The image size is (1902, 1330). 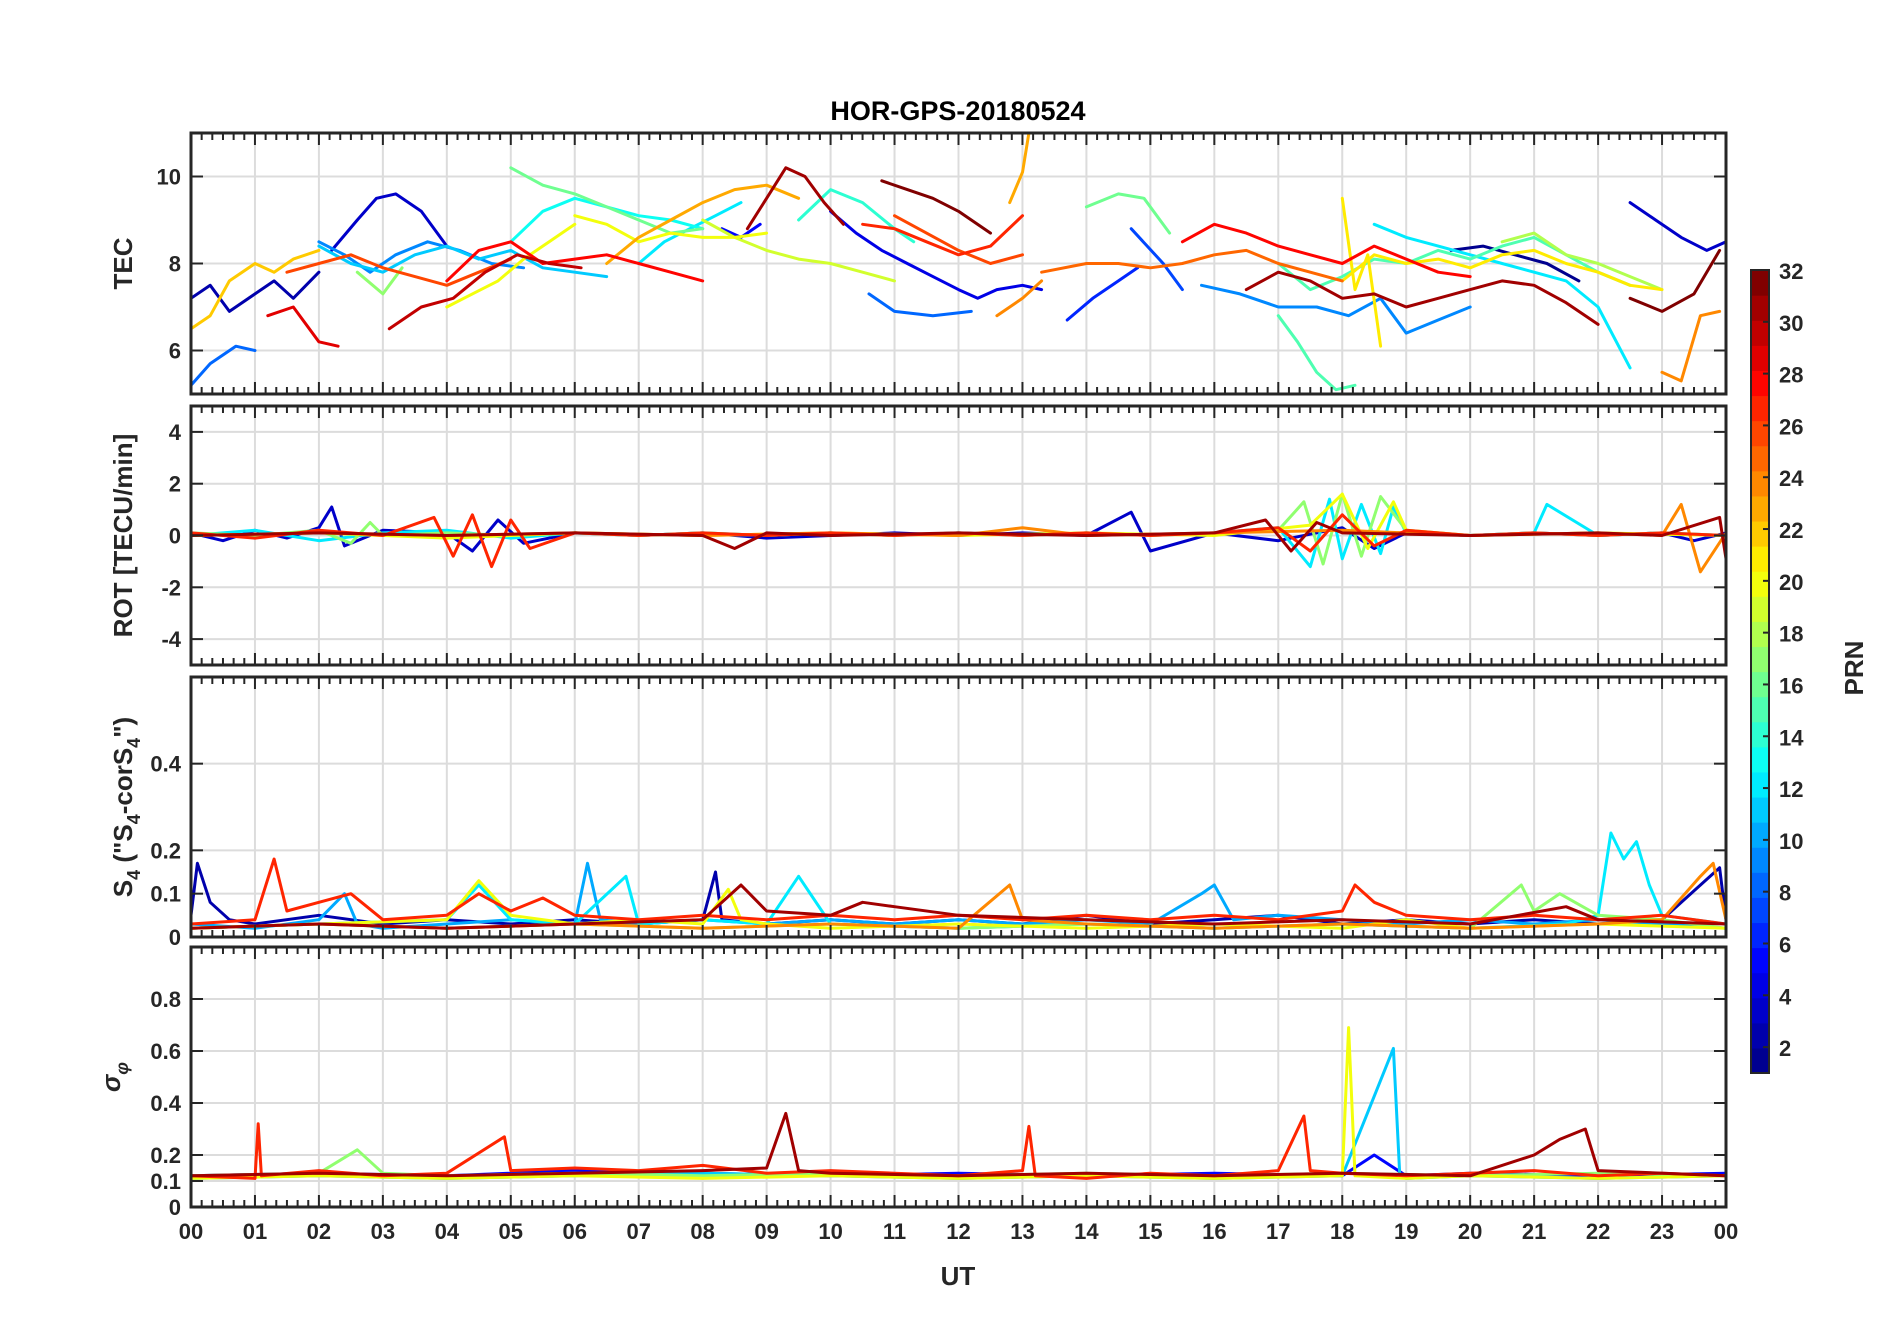 I want to click on y-tick-label: 0.1, so click(x=165, y=1181).